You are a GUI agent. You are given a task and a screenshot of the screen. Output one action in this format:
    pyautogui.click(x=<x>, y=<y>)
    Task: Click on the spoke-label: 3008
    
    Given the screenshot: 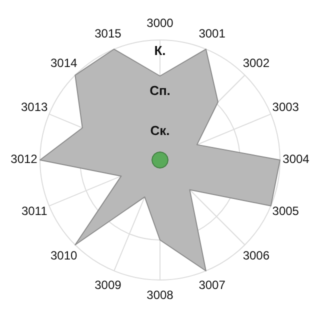 What is the action you would take?
    pyautogui.click(x=160, y=295)
    